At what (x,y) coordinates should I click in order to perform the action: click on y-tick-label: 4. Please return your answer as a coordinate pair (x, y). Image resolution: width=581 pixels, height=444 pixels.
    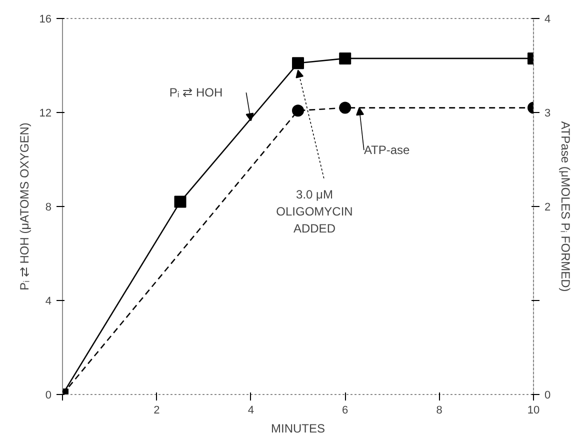
    Looking at the image, I should click on (48, 302).